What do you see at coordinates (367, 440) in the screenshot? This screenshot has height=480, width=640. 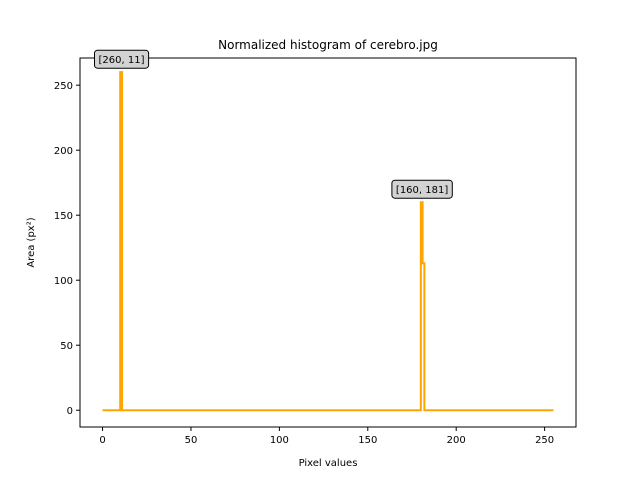 I see `x-tick-label: 150` at bounding box center [367, 440].